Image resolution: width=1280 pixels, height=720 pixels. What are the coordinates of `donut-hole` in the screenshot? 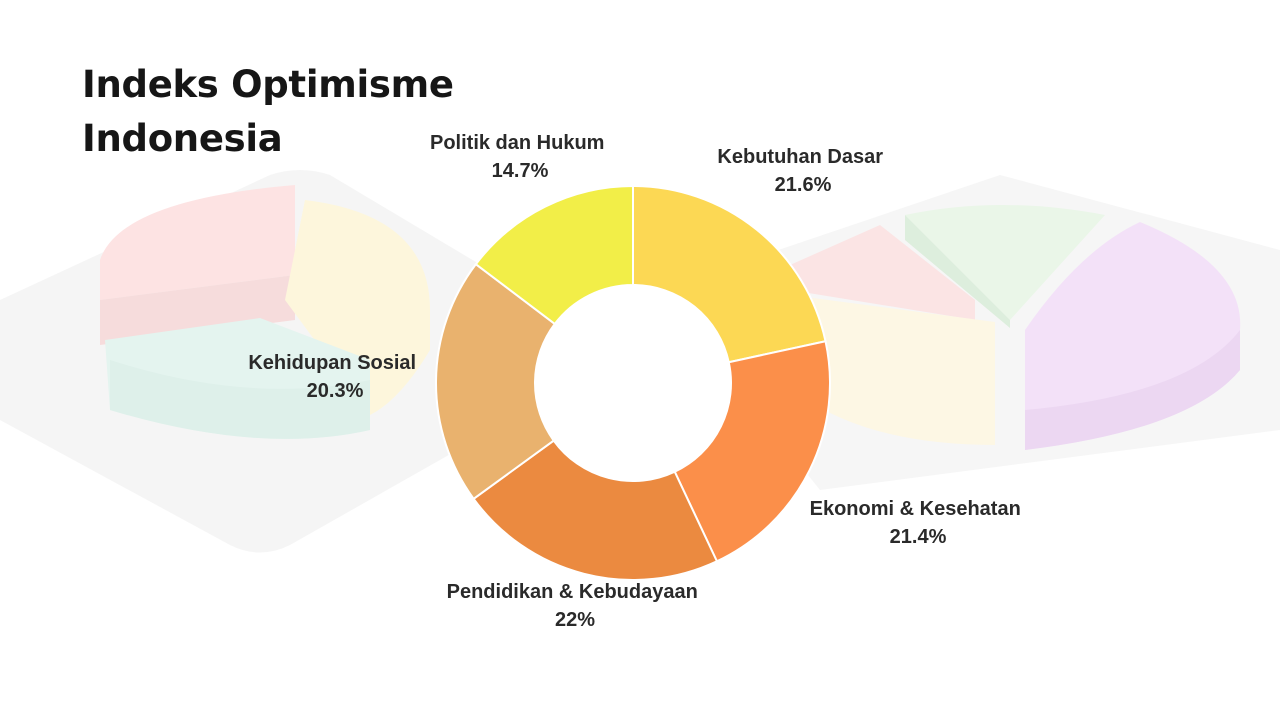 It's located at (633, 383).